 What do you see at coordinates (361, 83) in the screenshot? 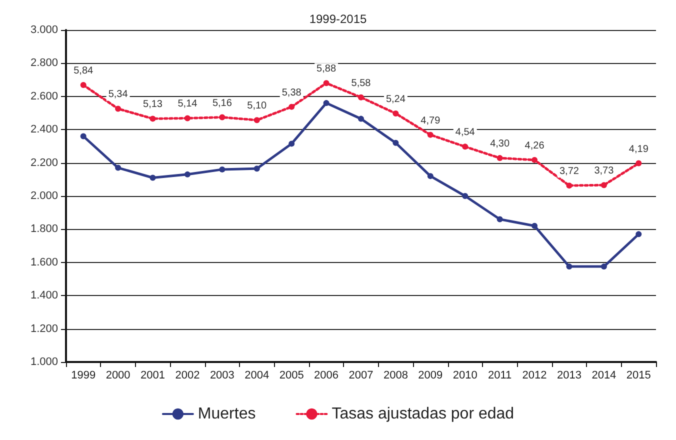
I see `data-label: 5,58` at bounding box center [361, 83].